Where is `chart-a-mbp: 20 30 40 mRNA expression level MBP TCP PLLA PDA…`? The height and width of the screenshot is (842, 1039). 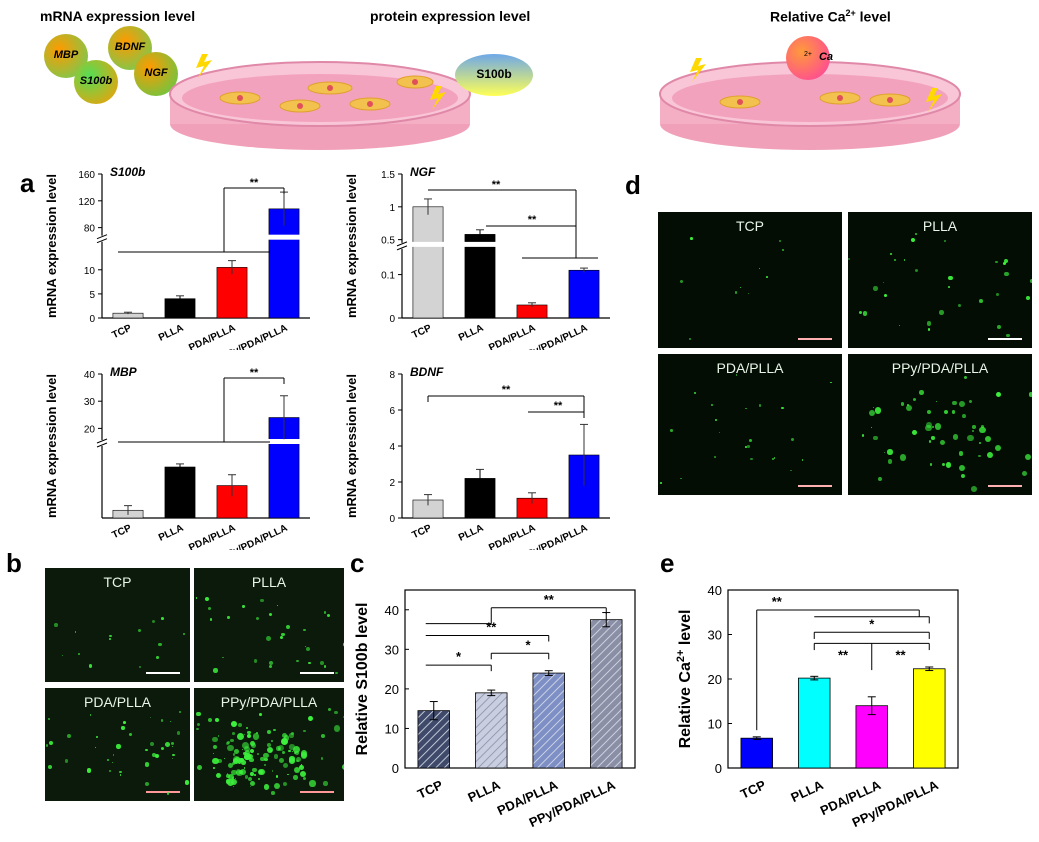
chart-a-mbp: 20 30 40 mRNA expression level MBP TCP PLLA PDA… is located at coordinates (177, 457).